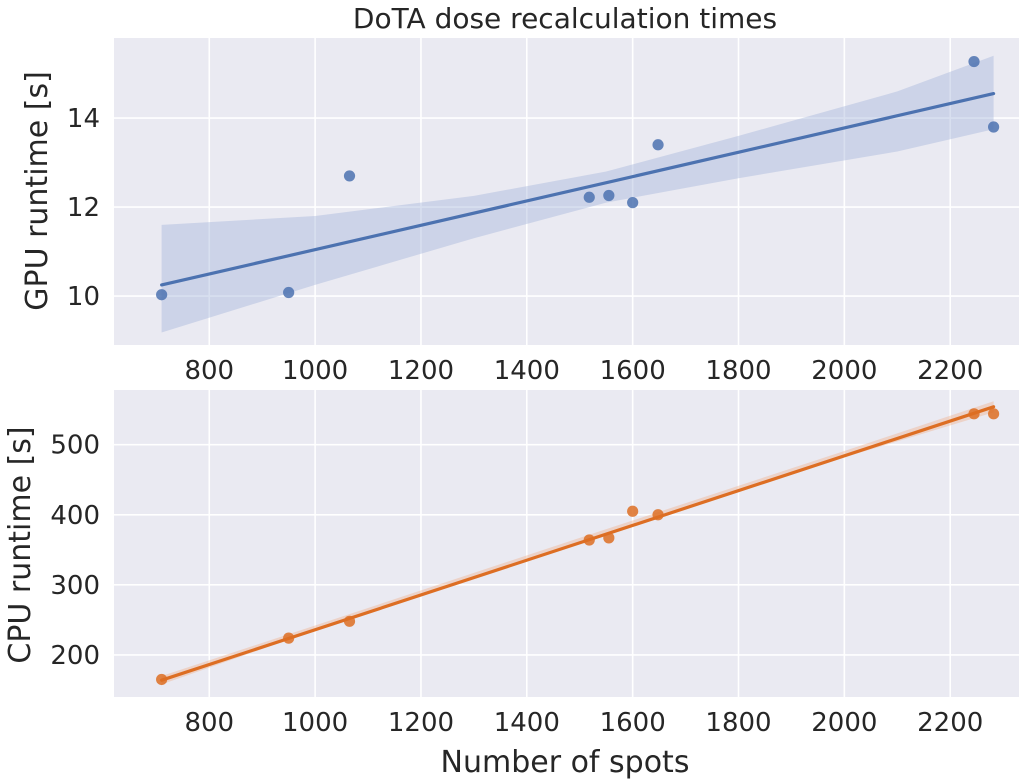  Describe the element at coordinates (738, 371) in the screenshot. I see `gpu-x-tick-label: 1800` at that location.